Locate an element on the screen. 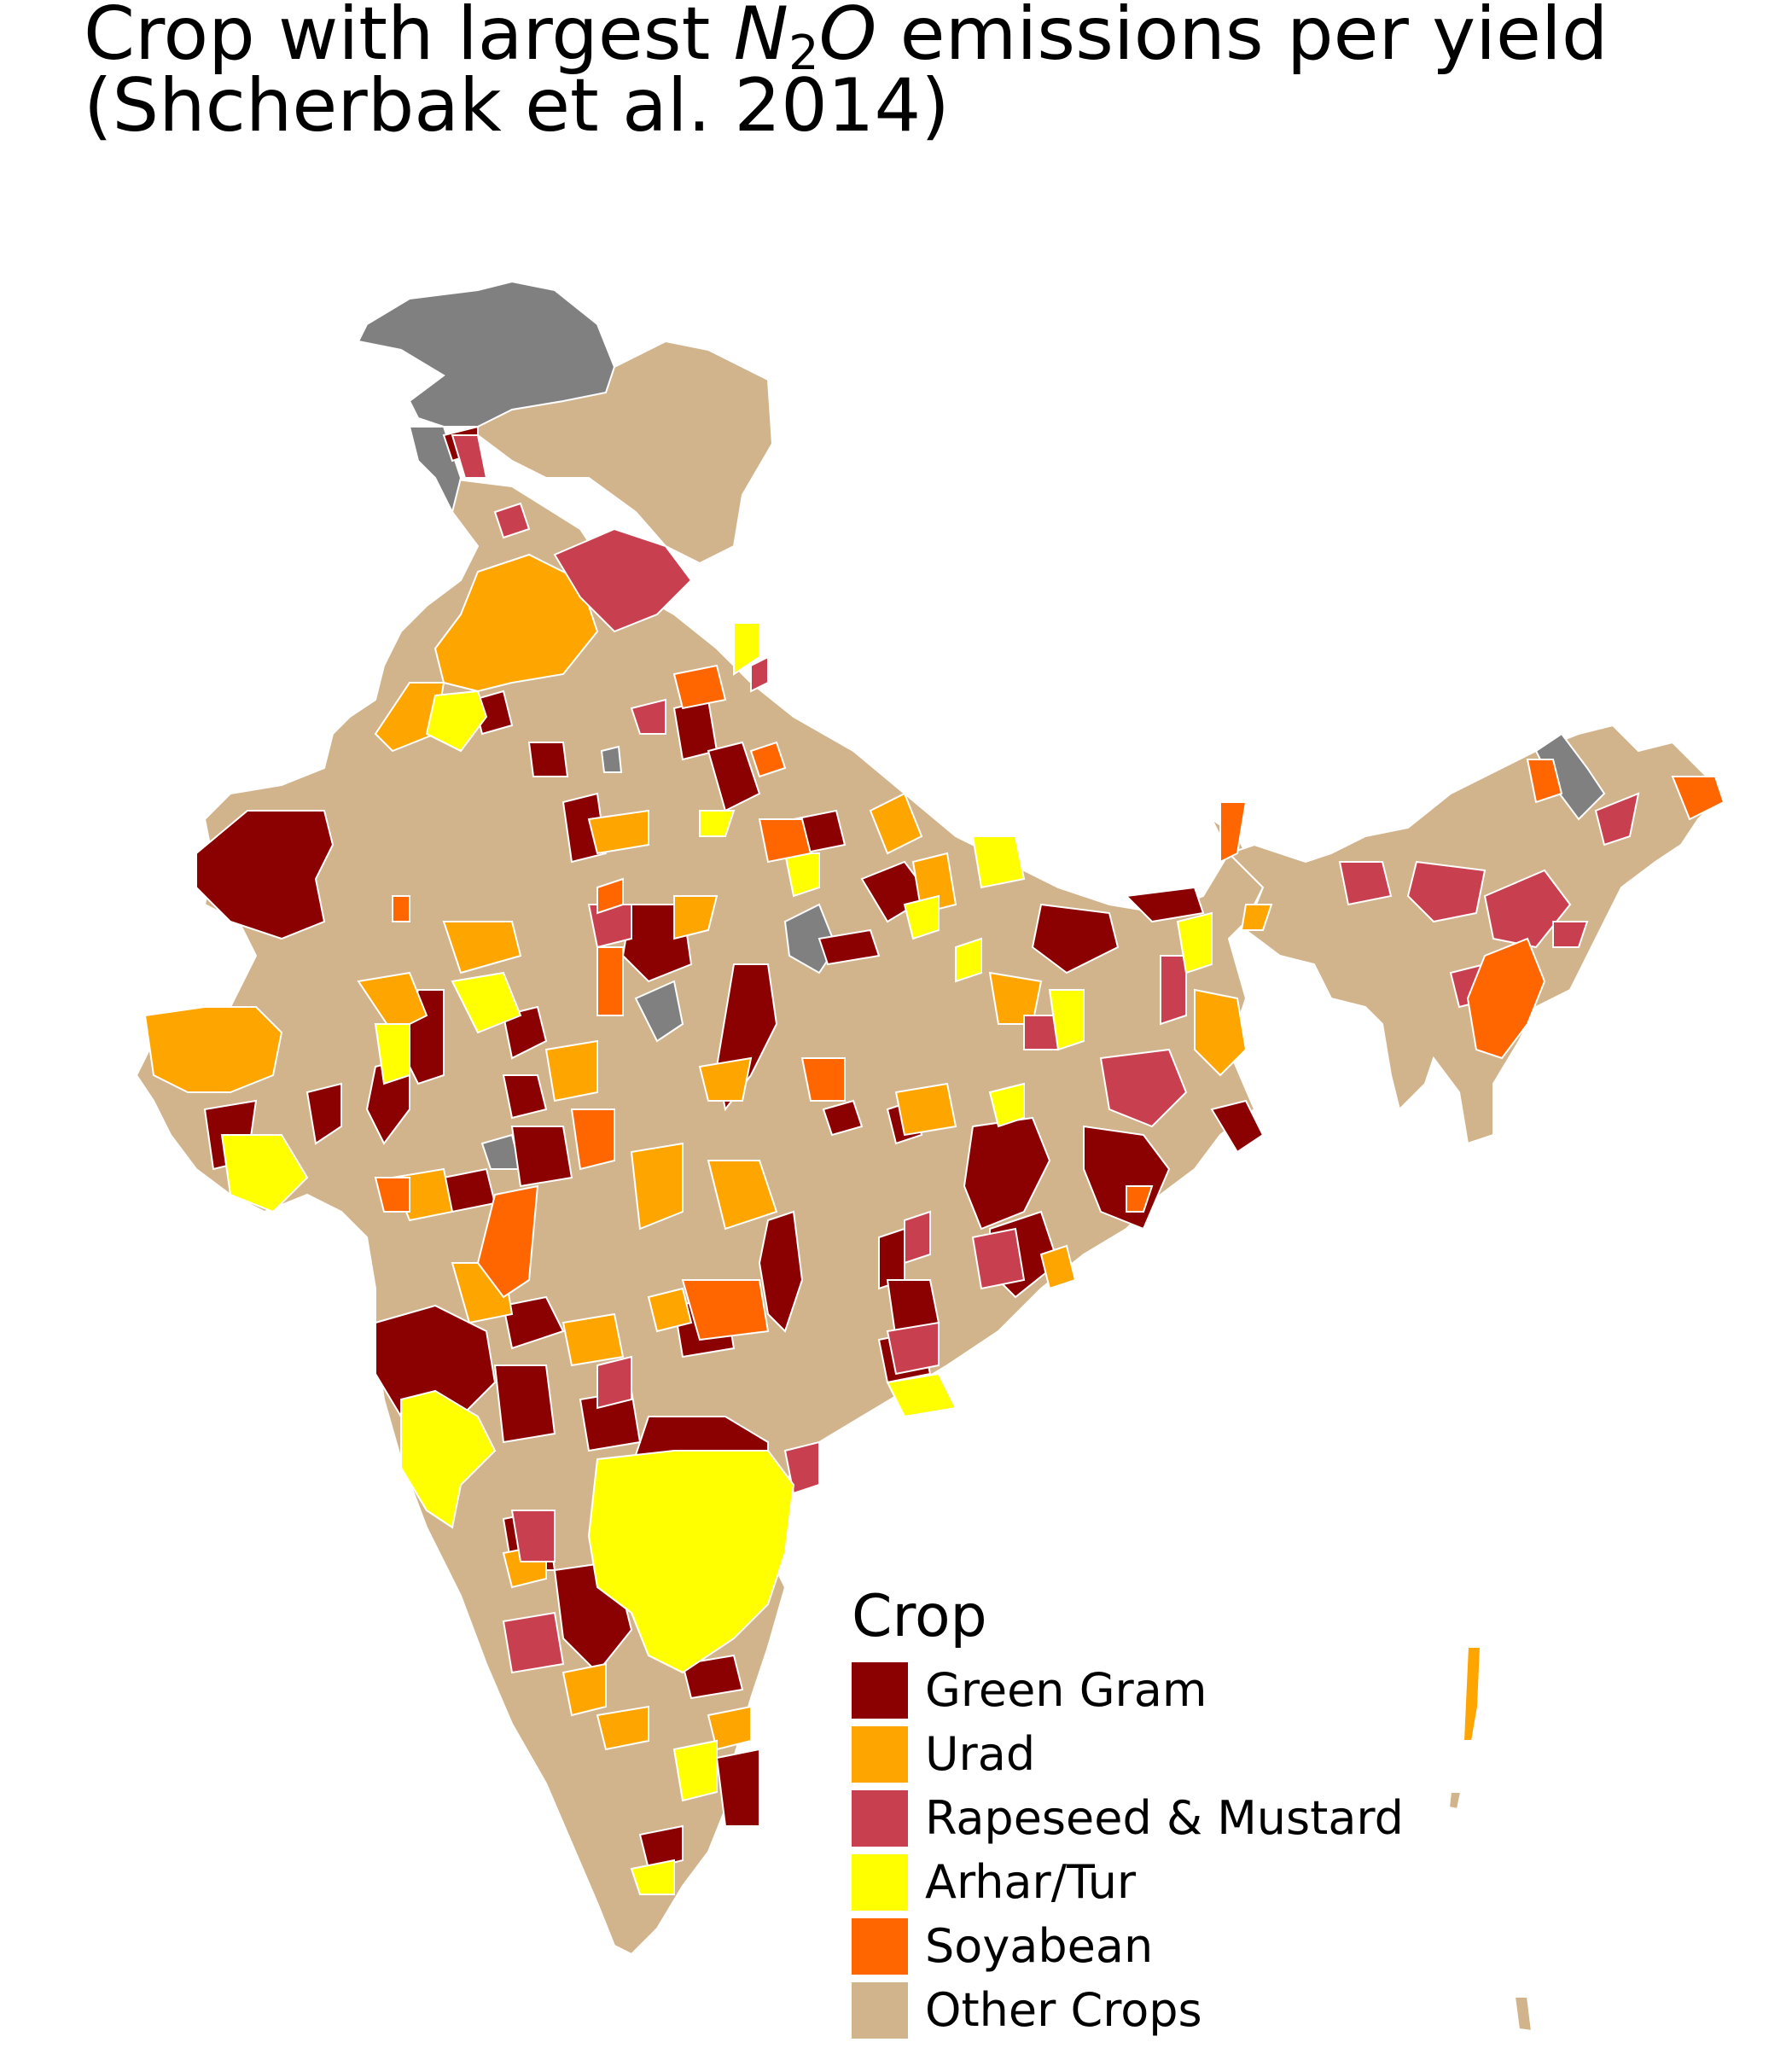  title-symbol: N is located at coordinates (760, 38).